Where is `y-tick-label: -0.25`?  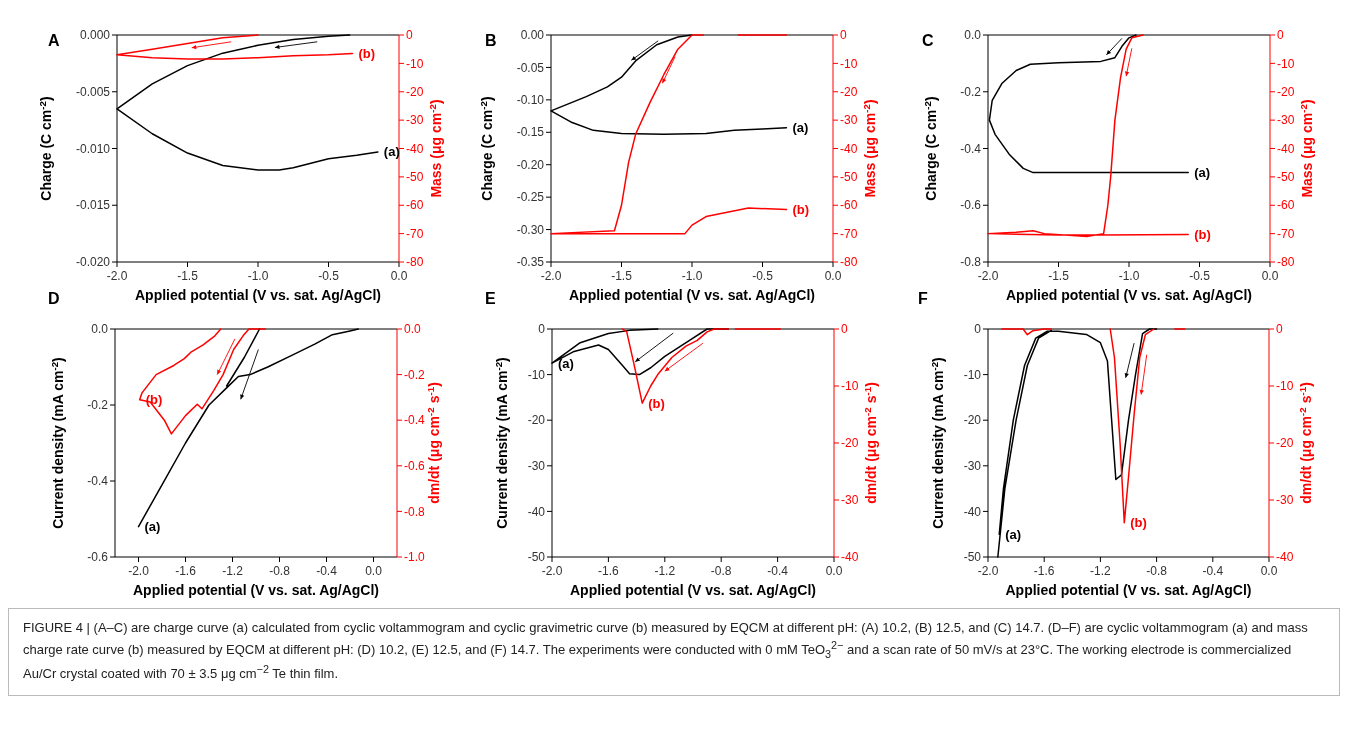
y-tick-label: -0.25 is located at coordinates (530, 197).